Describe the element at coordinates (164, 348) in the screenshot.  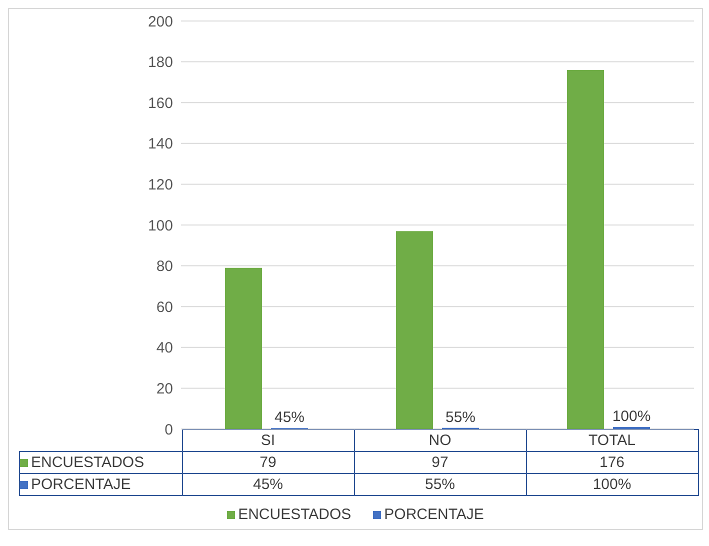
I see `y-tick-label: 40` at that location.